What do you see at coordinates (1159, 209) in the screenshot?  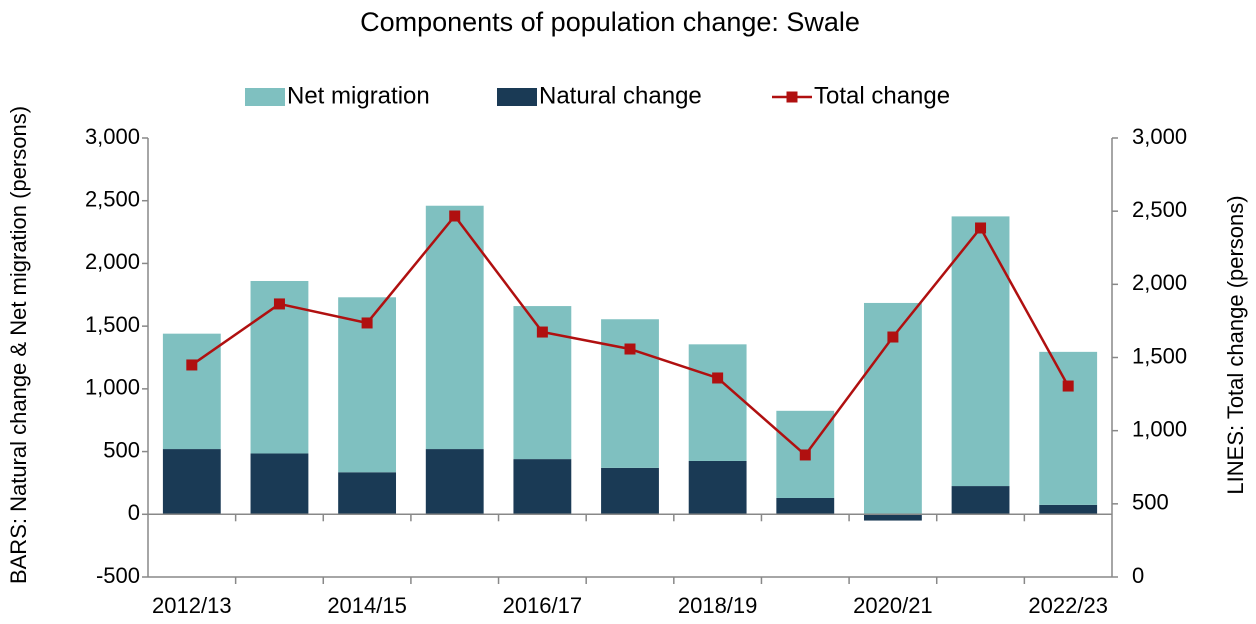 I see `y2-tick-label: 2,500` at bounding box center [1159, 209].